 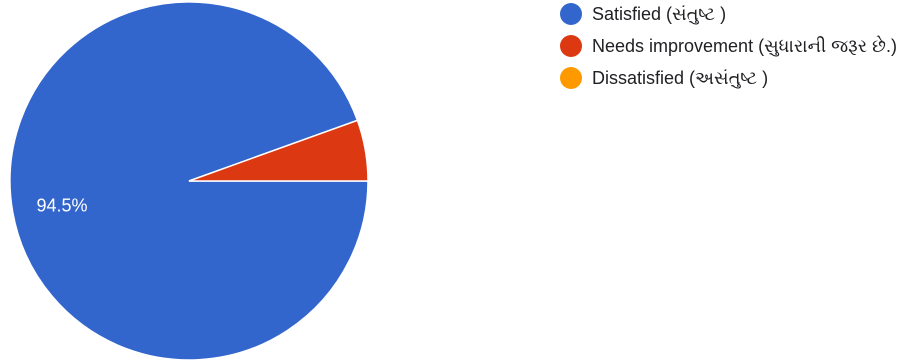 I want to click on legend-swatch-satisfied, so click(x=571, y=14).